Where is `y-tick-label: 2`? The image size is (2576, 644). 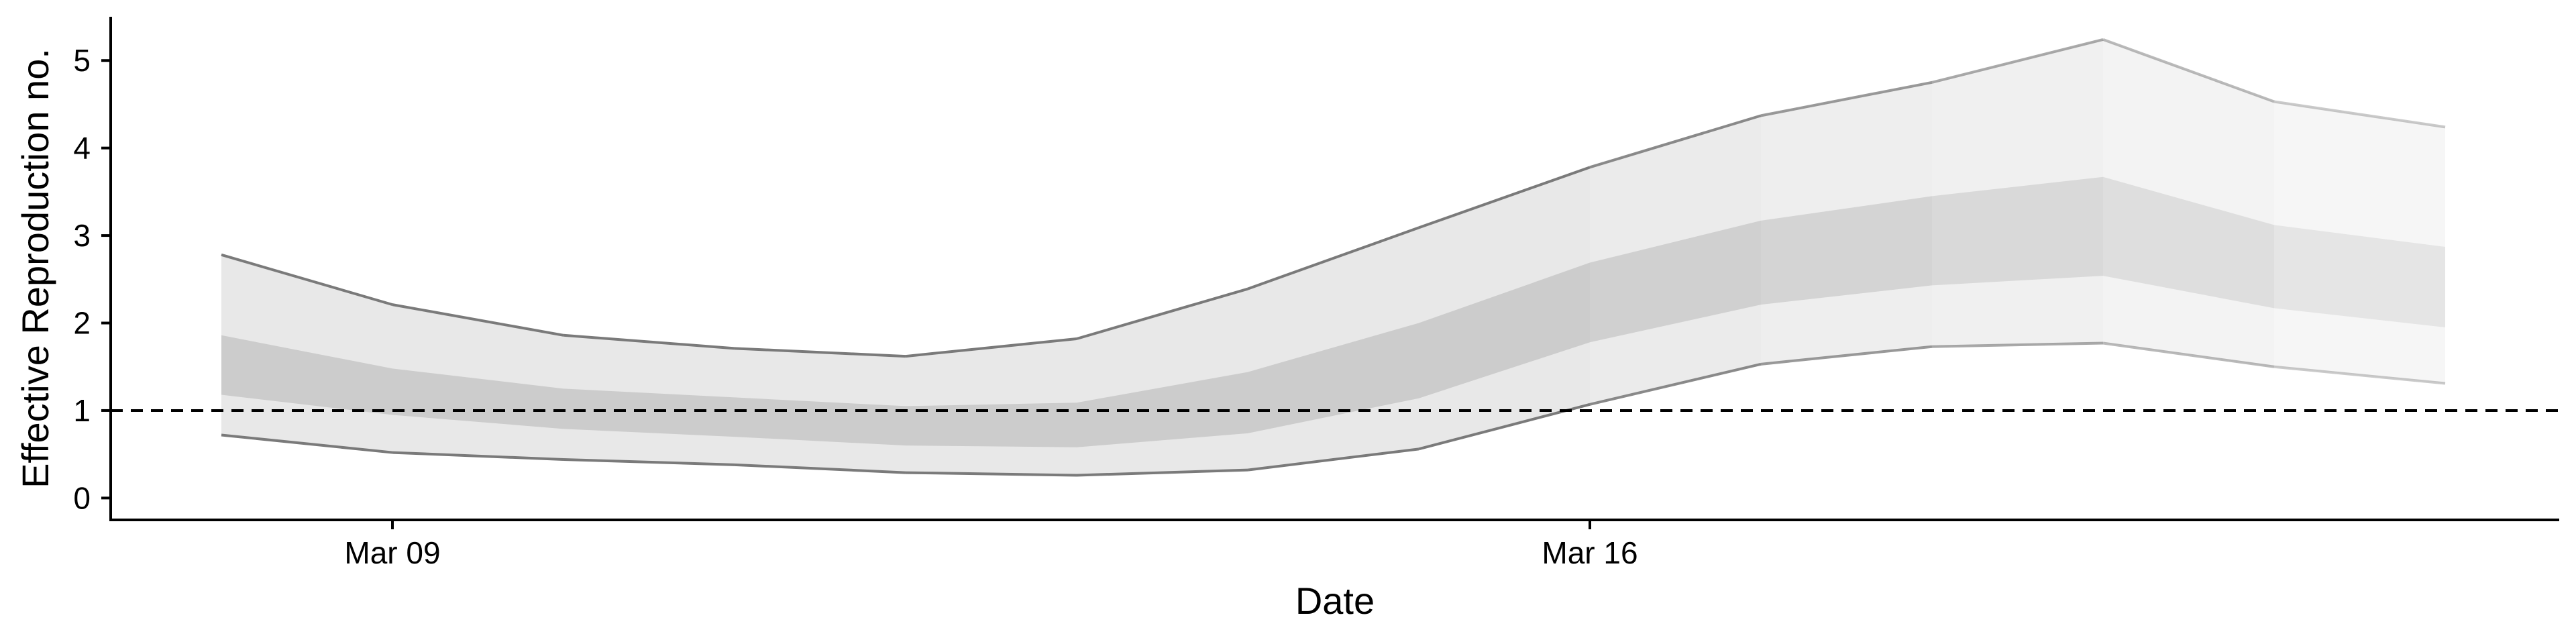 y-tick-label: 2 is located at coordinates (82, 323).